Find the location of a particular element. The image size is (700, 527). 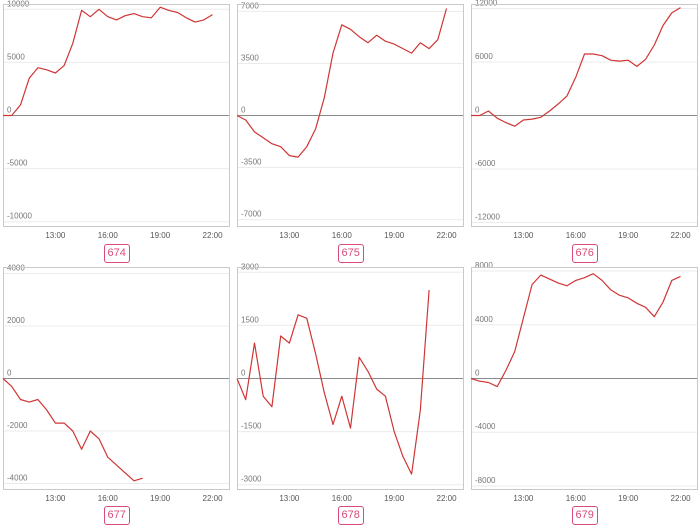

chart-svg: 4000 2000 0 -2000 -4000 13:00 16:00 19:00 22:00 is located at coordinates (116, 383).